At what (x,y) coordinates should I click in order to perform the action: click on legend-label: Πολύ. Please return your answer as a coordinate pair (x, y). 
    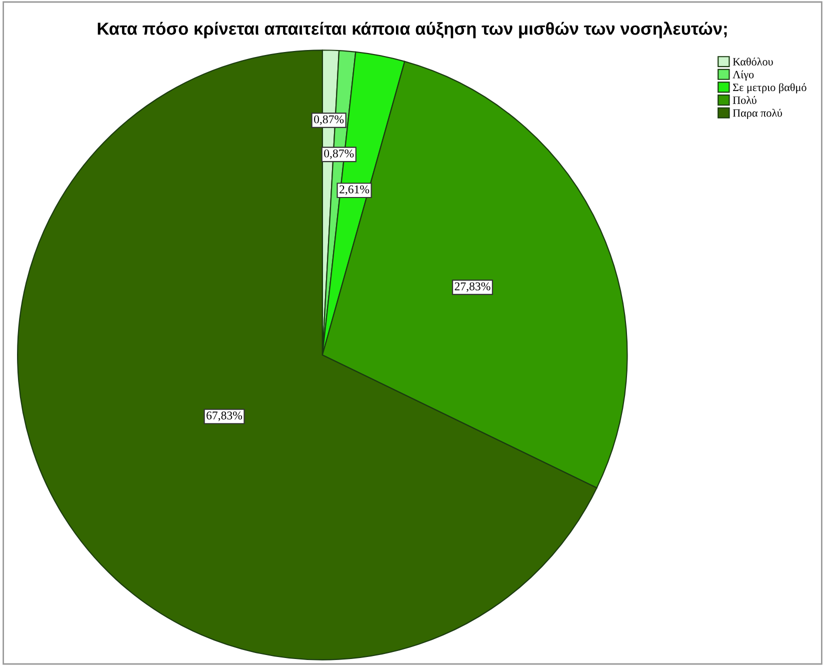
    Looking at the image, I should click on (744, 100).